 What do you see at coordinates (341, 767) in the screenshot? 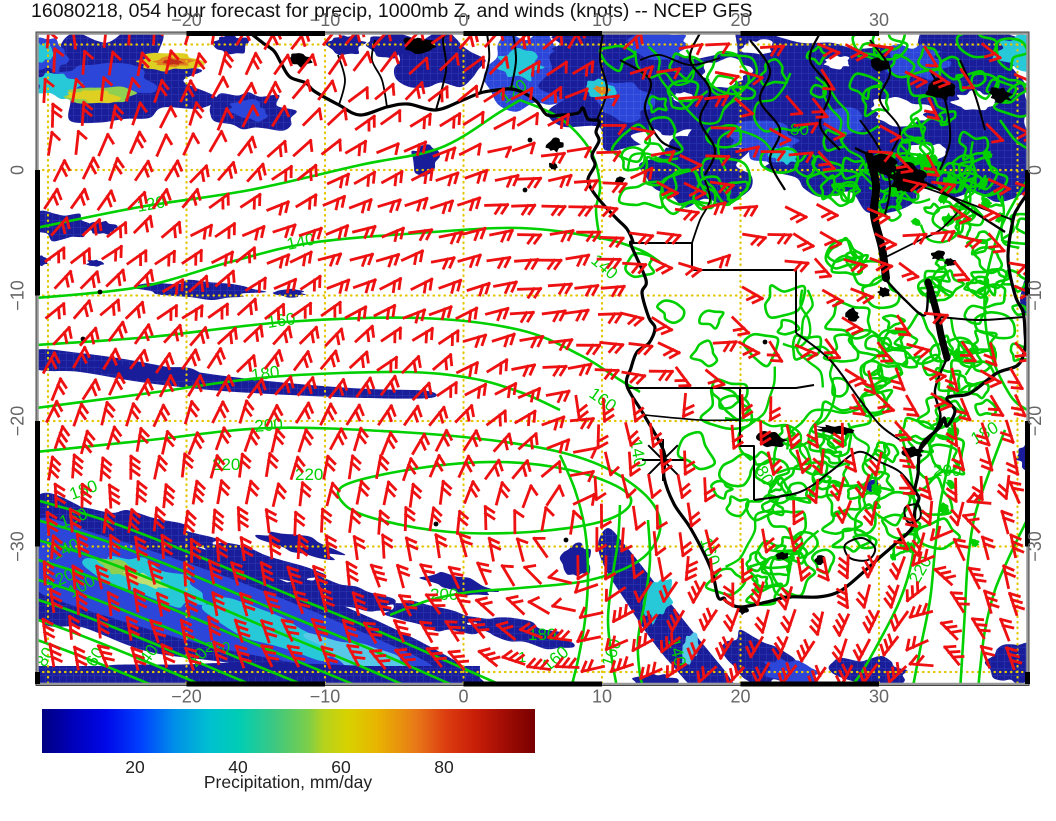
I see `svg-text: 60` at bounding box center [341, 767].